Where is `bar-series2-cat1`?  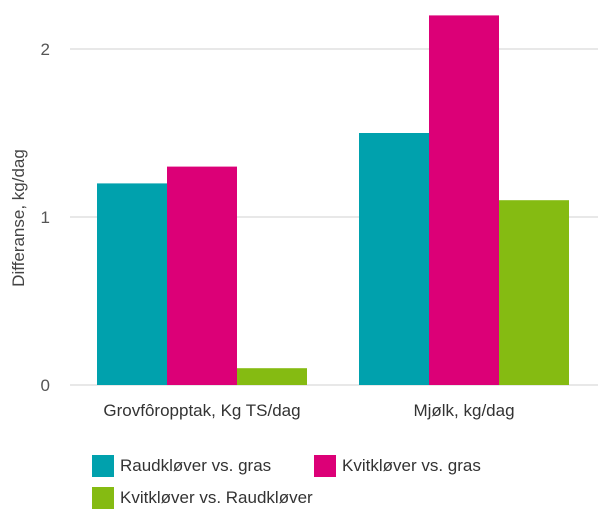 bar-series2-cat1 is located at coordinates (202, 275).